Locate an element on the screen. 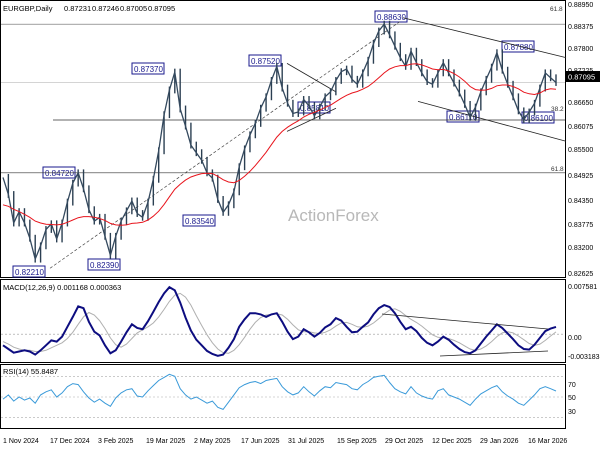 Image resolution: width=600 pixels, height=450 pixels. current-price-label: 0.87095 is located at coordinates (581, 77).